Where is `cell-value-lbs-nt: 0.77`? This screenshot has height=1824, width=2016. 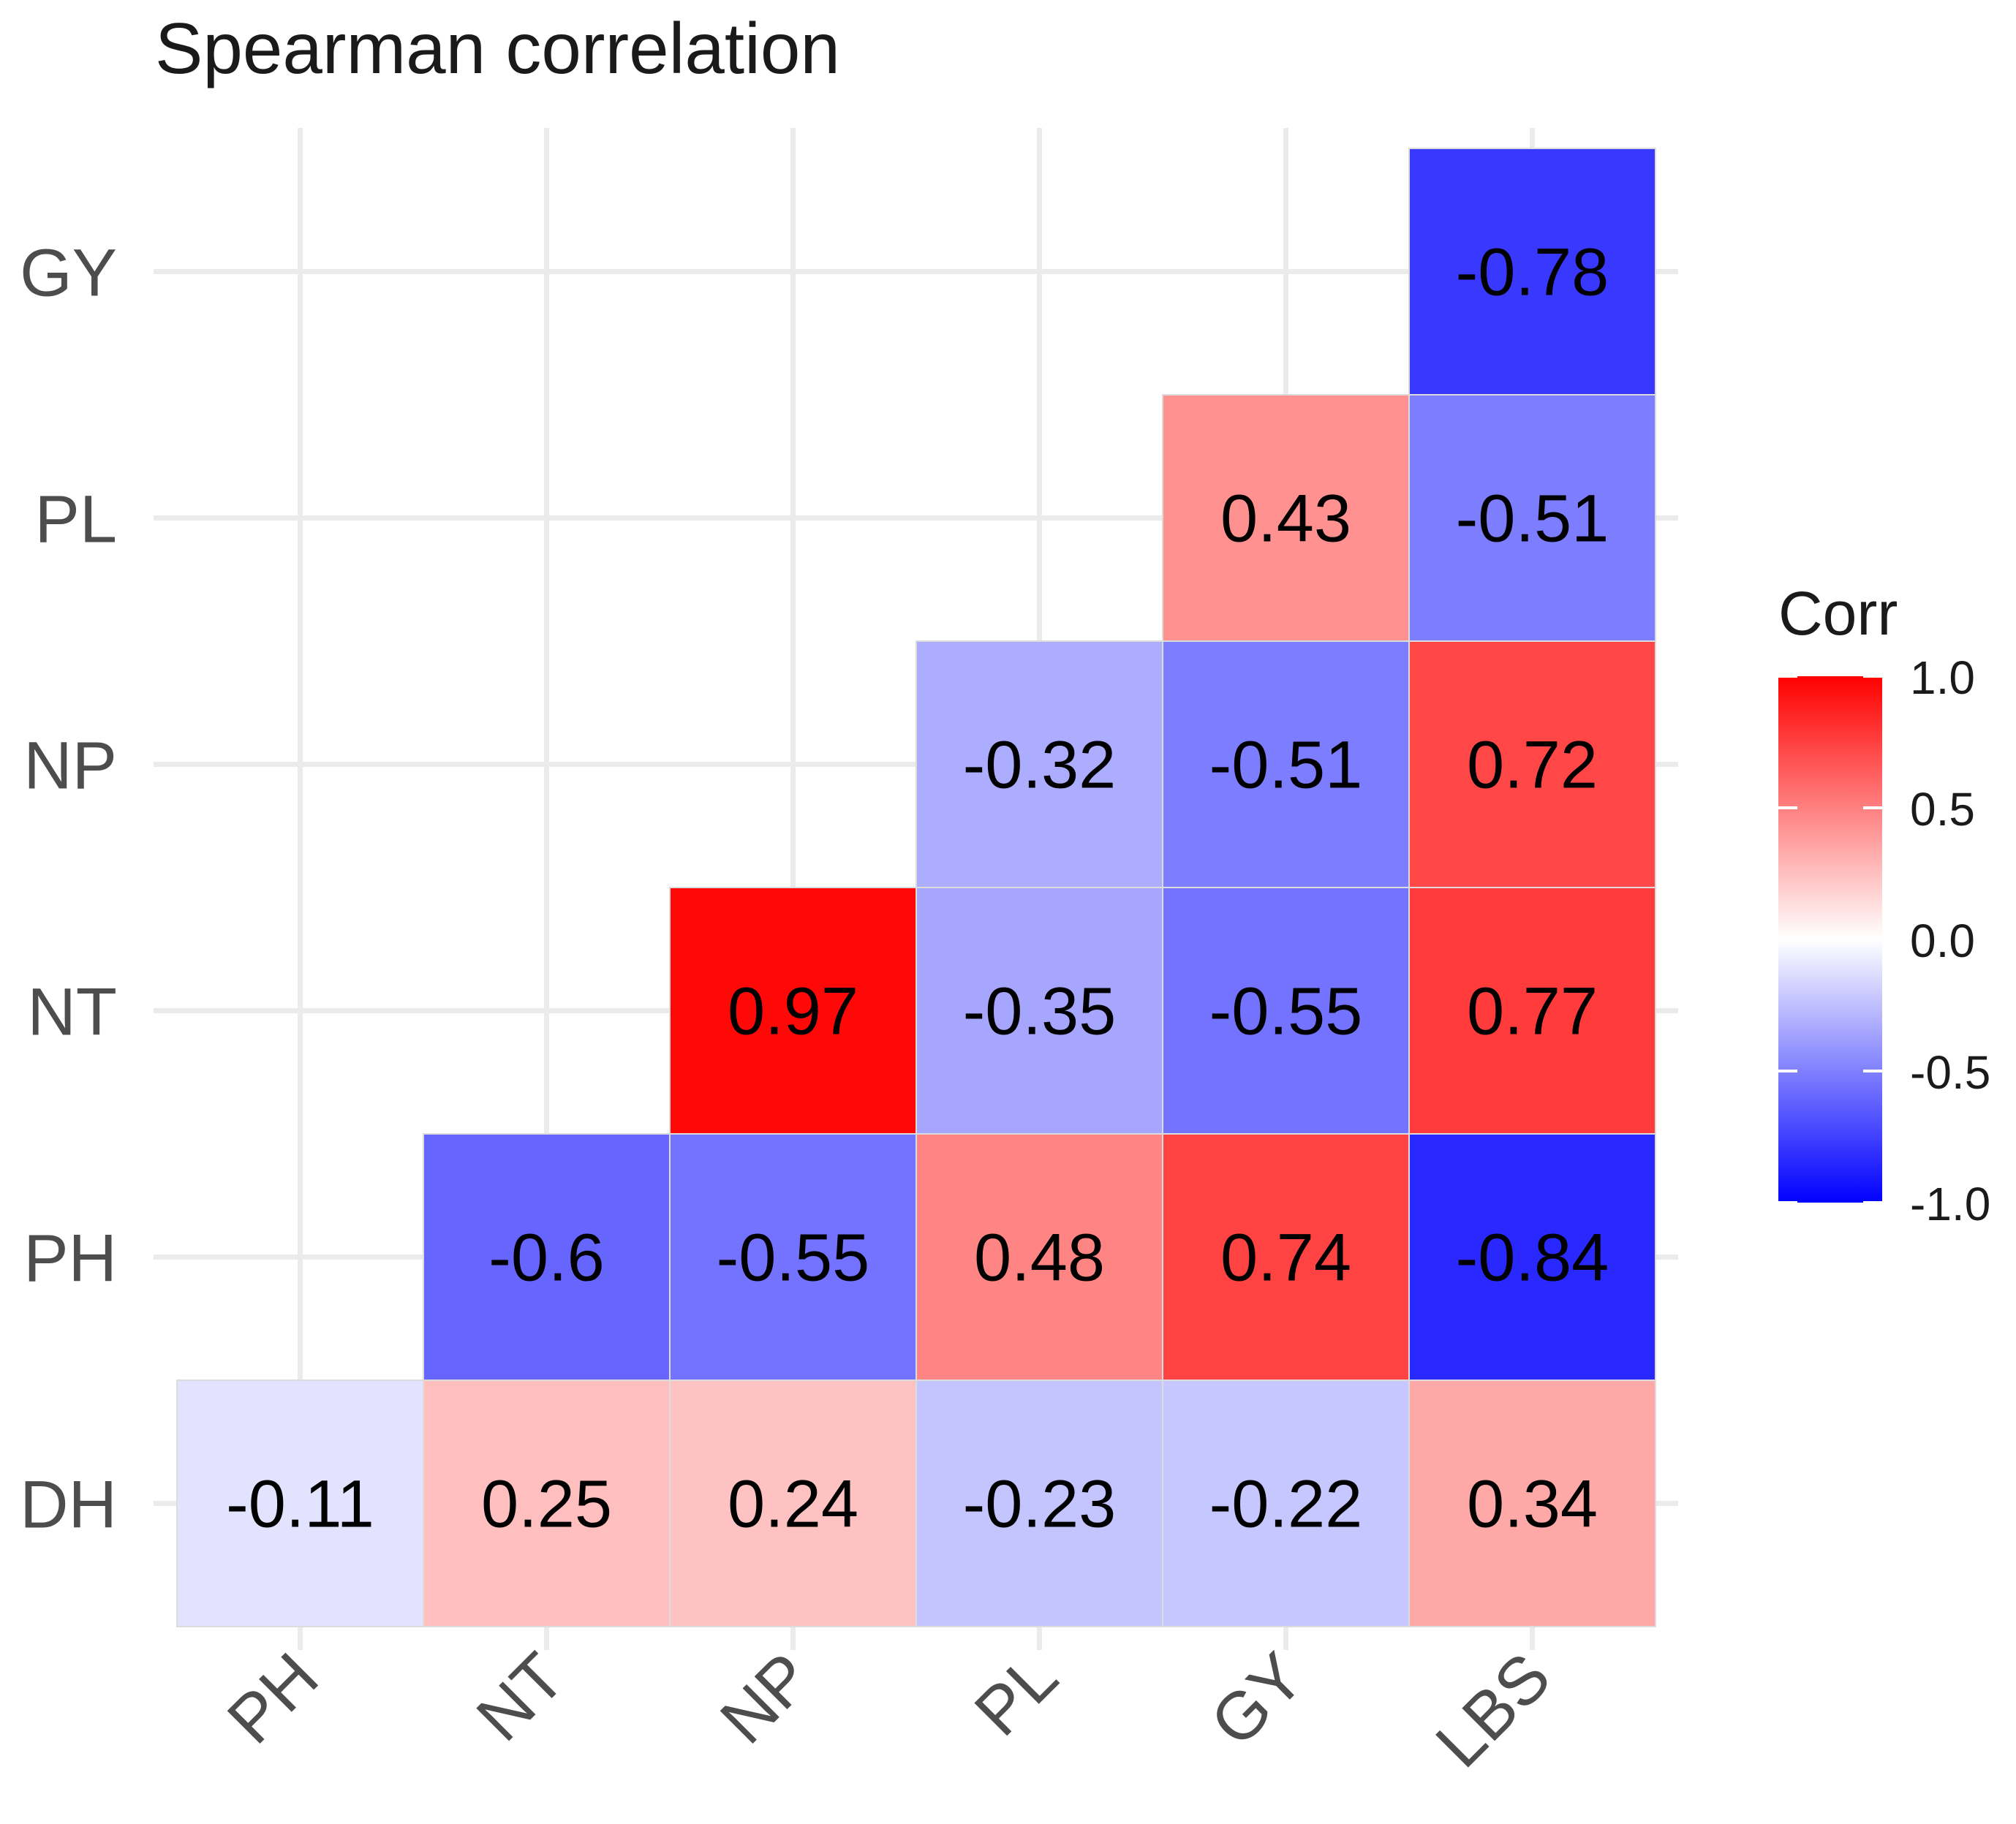 cell-value-lbs-nt: 0.77 is located at coordinates (1532, 1012).